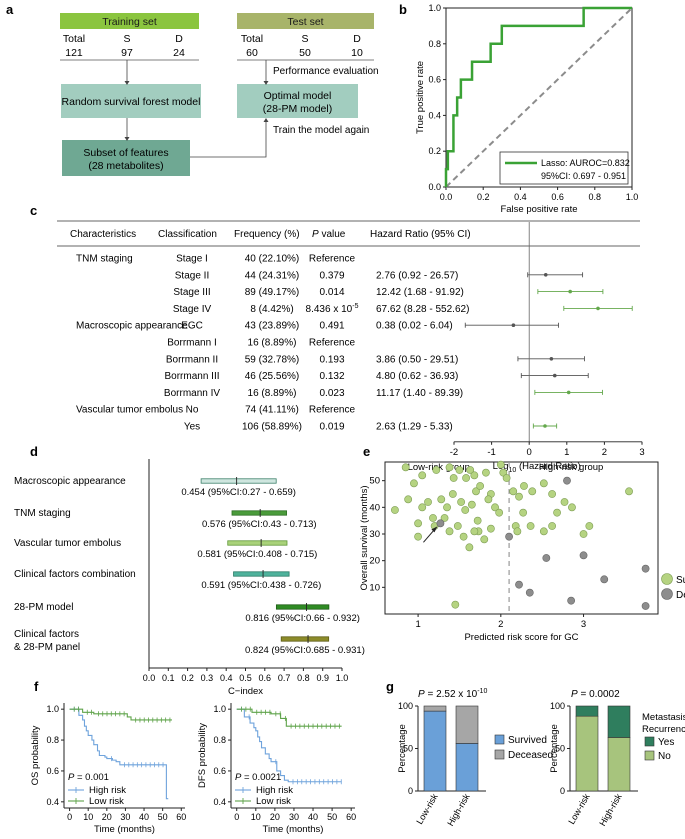 The height and width of the screenshot is (839, 685). I want to click on cindex-row-value: 0.576 (95%CI:0.43 - 0.713), so click(259, 524).